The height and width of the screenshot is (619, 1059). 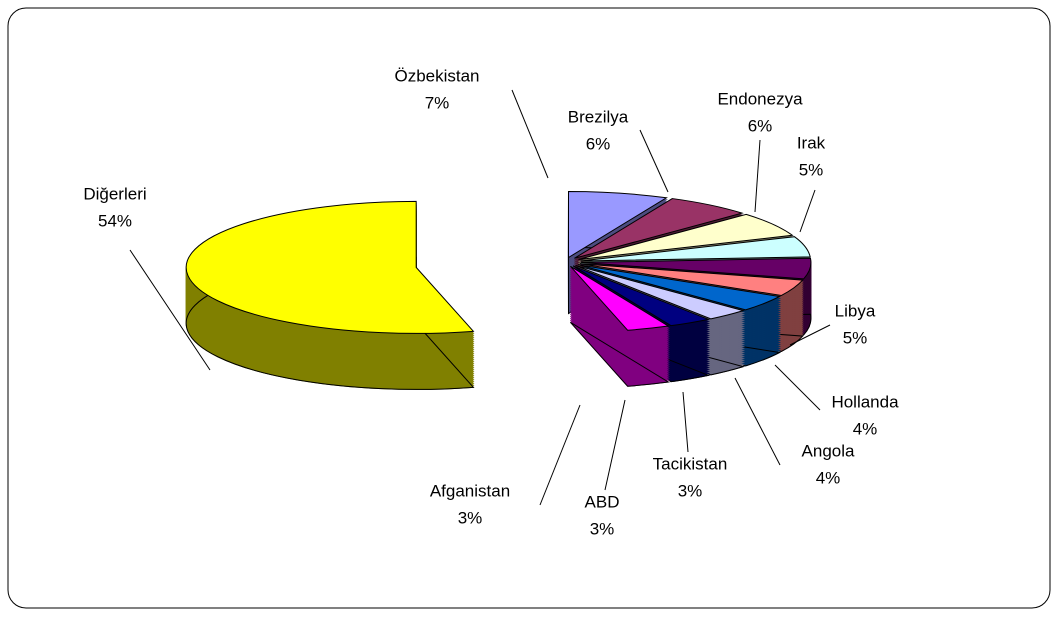 What do you see at coordinates (690, 463) in the screenshot?
I see `slice-label: Tacikistan` at bounding box center [690, 463].